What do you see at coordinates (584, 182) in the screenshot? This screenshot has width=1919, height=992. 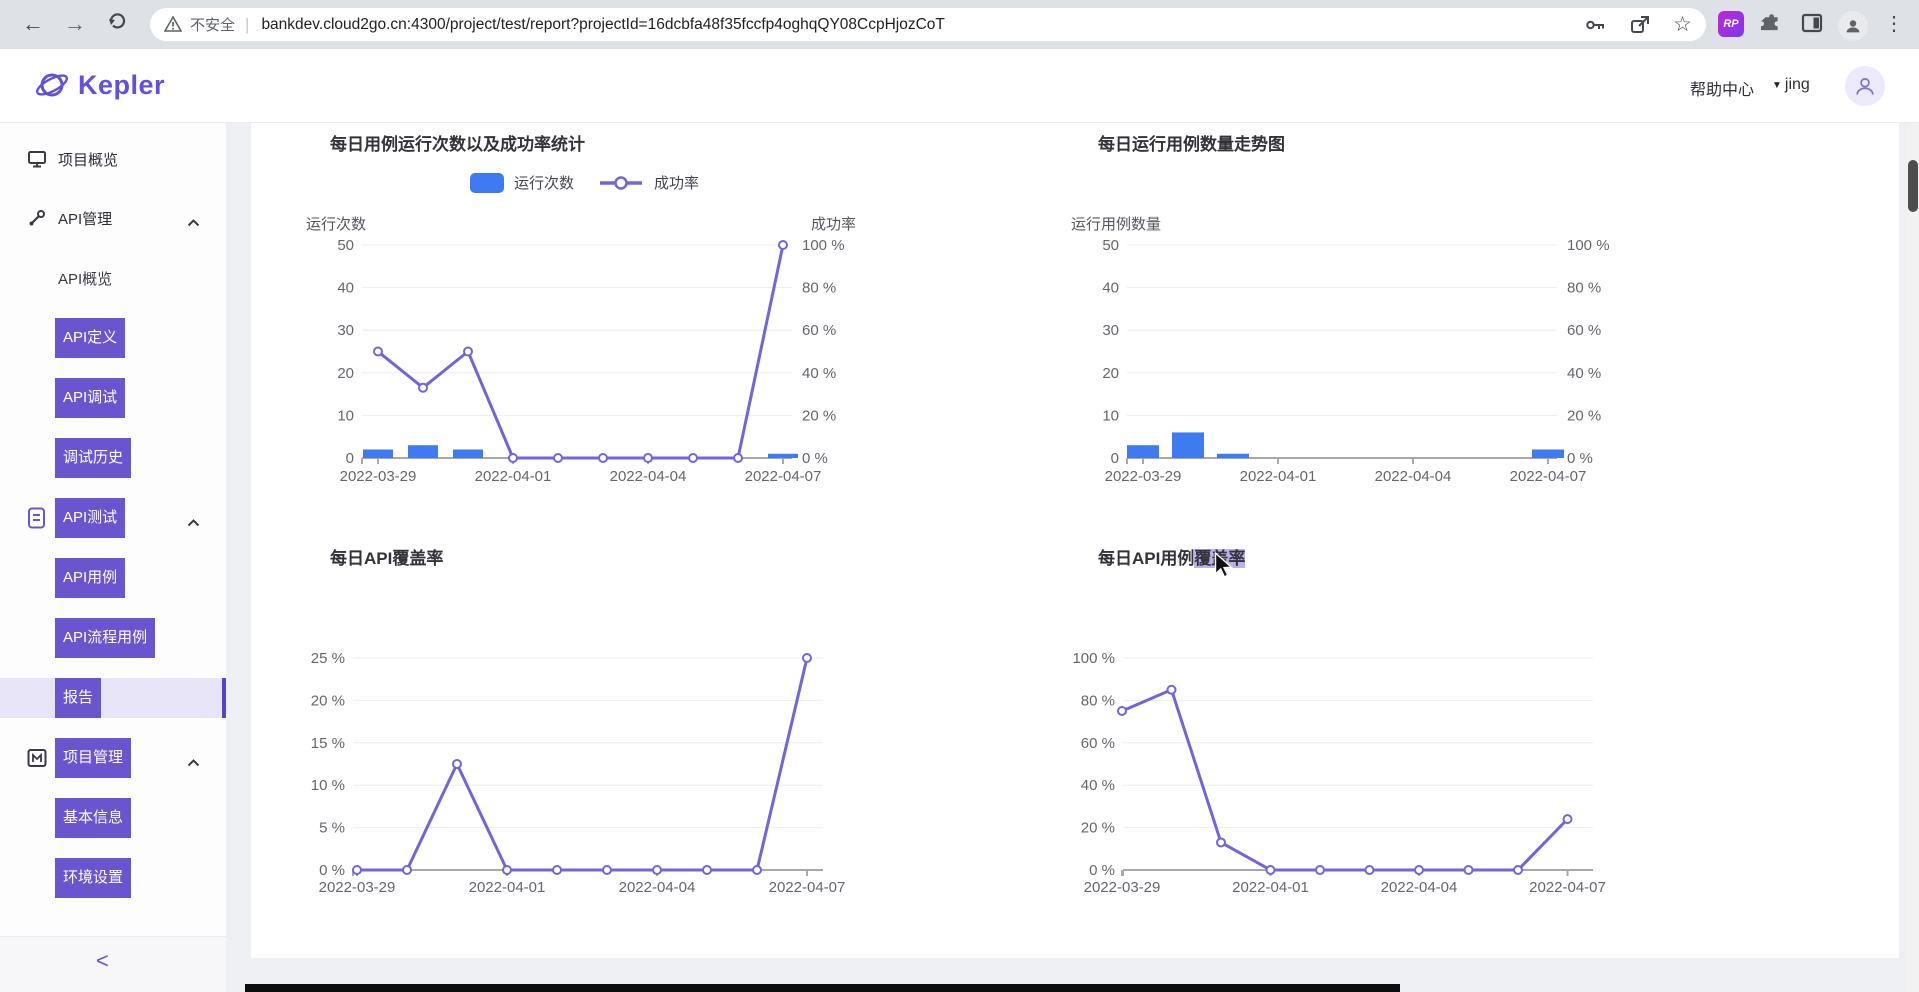 I see `chart1-legend: 运行次数 成功率` at bounding box center [584, 182].